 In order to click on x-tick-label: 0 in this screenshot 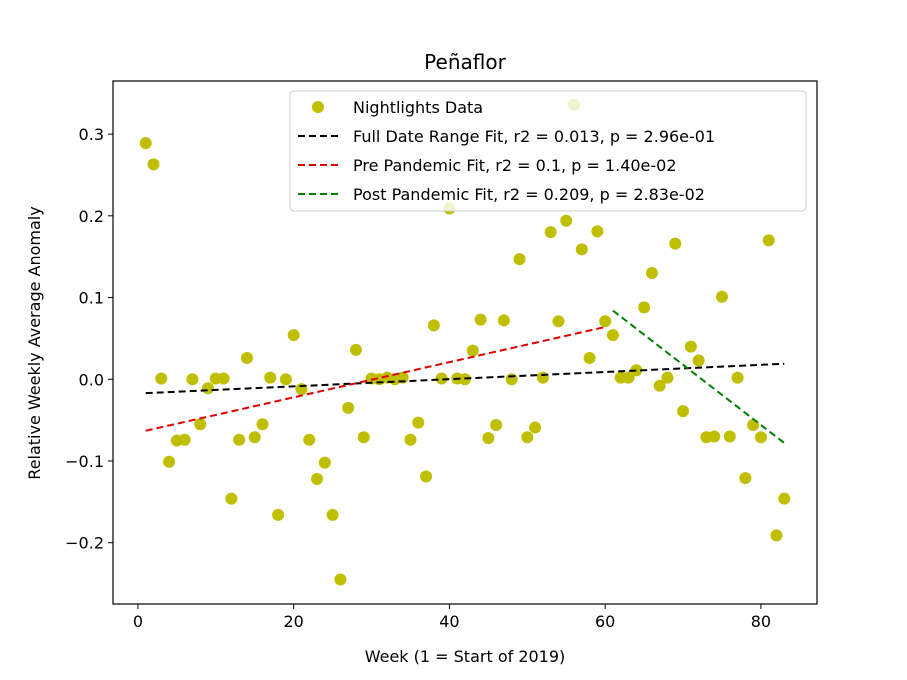, I will do `click(138, 621)`.